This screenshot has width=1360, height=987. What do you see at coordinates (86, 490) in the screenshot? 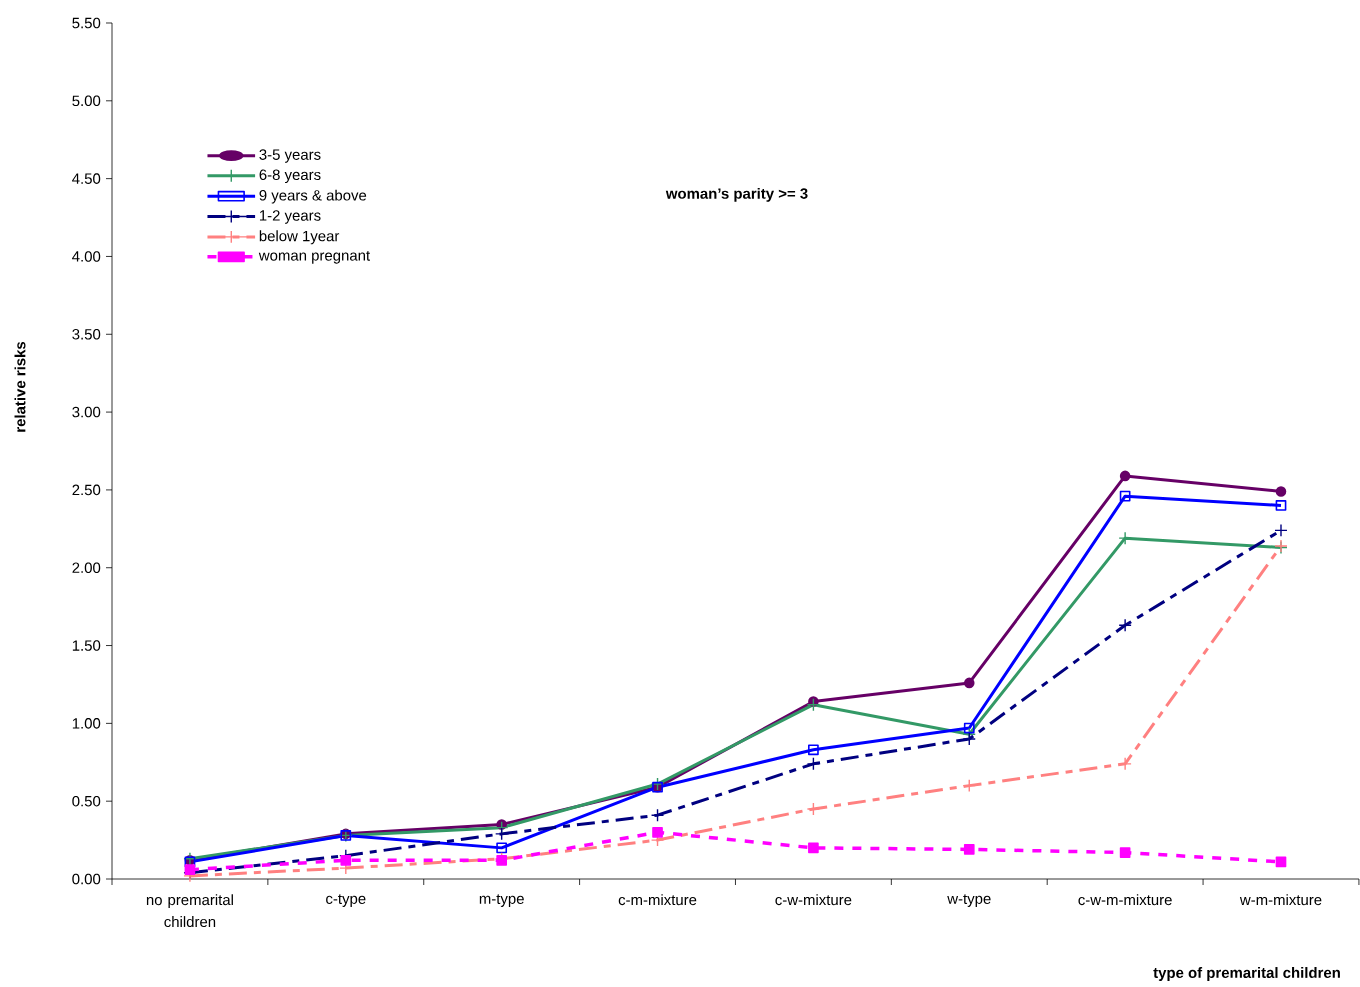
I see `y-tick-label: 2.50` at bounding box center [86, 490].